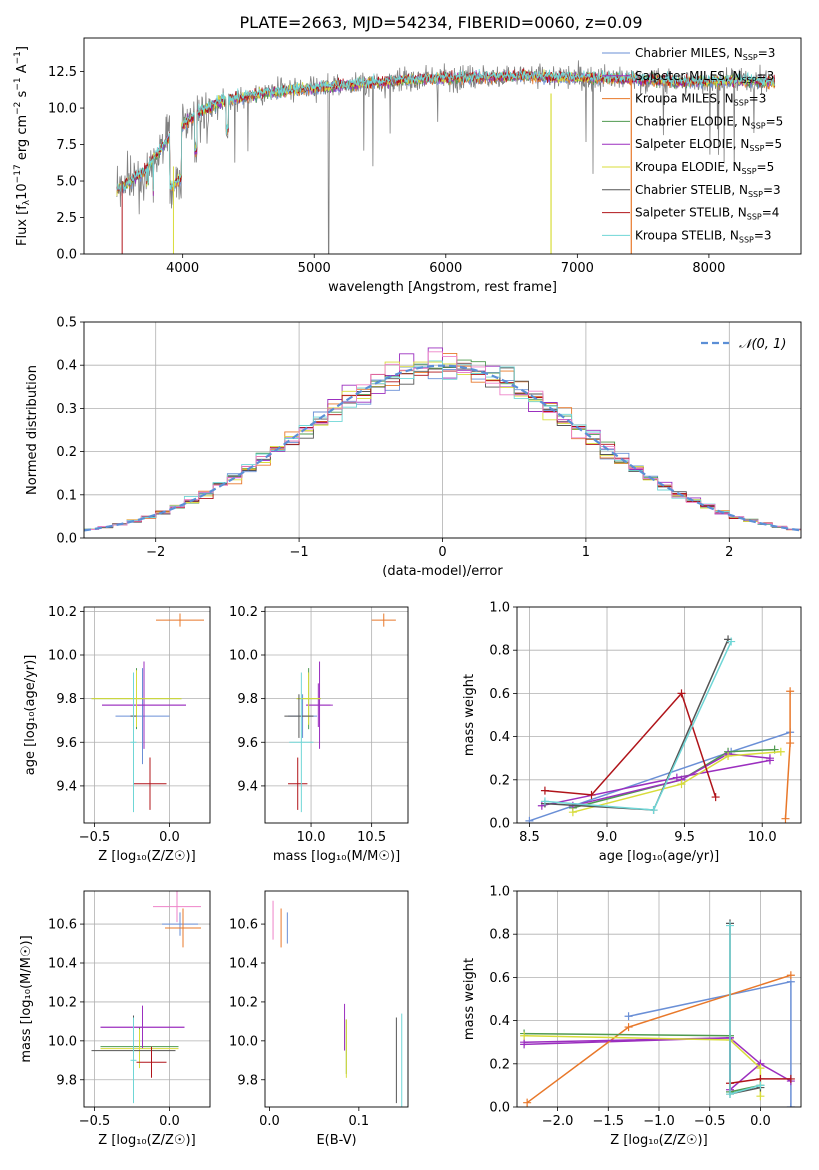 This screenshot has height=1170, width=819. Describe the element at coordinates (700, 100) in the screenshot. I see `legend-label: Kroupa MILES, NSSP=3` at that location.